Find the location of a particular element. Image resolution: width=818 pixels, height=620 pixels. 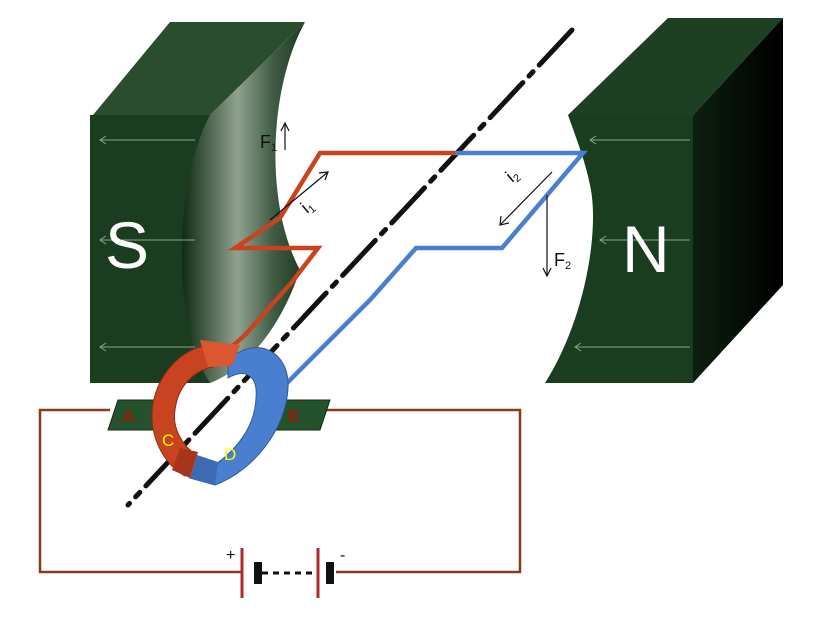

i2-arrow is located at coordinates (526, 198).